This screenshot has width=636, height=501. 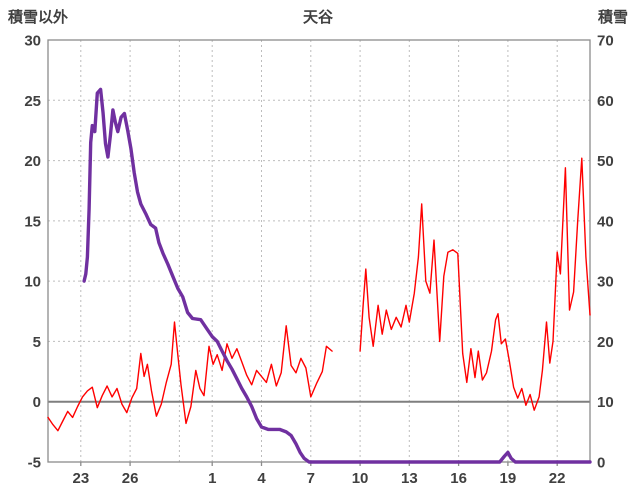 I want to click on y-right-tick-label: 30, so click(x=605, y=282).